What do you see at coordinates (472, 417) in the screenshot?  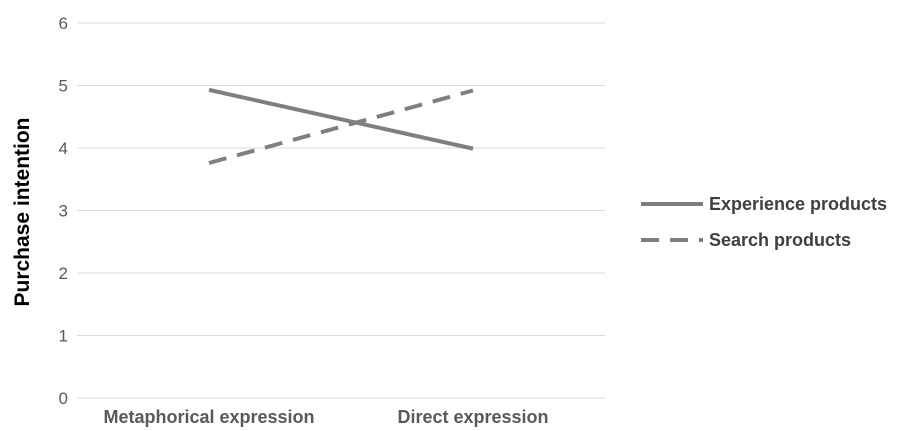 I see `x-category-label: Direct expression` at bounding box center [472, 417].